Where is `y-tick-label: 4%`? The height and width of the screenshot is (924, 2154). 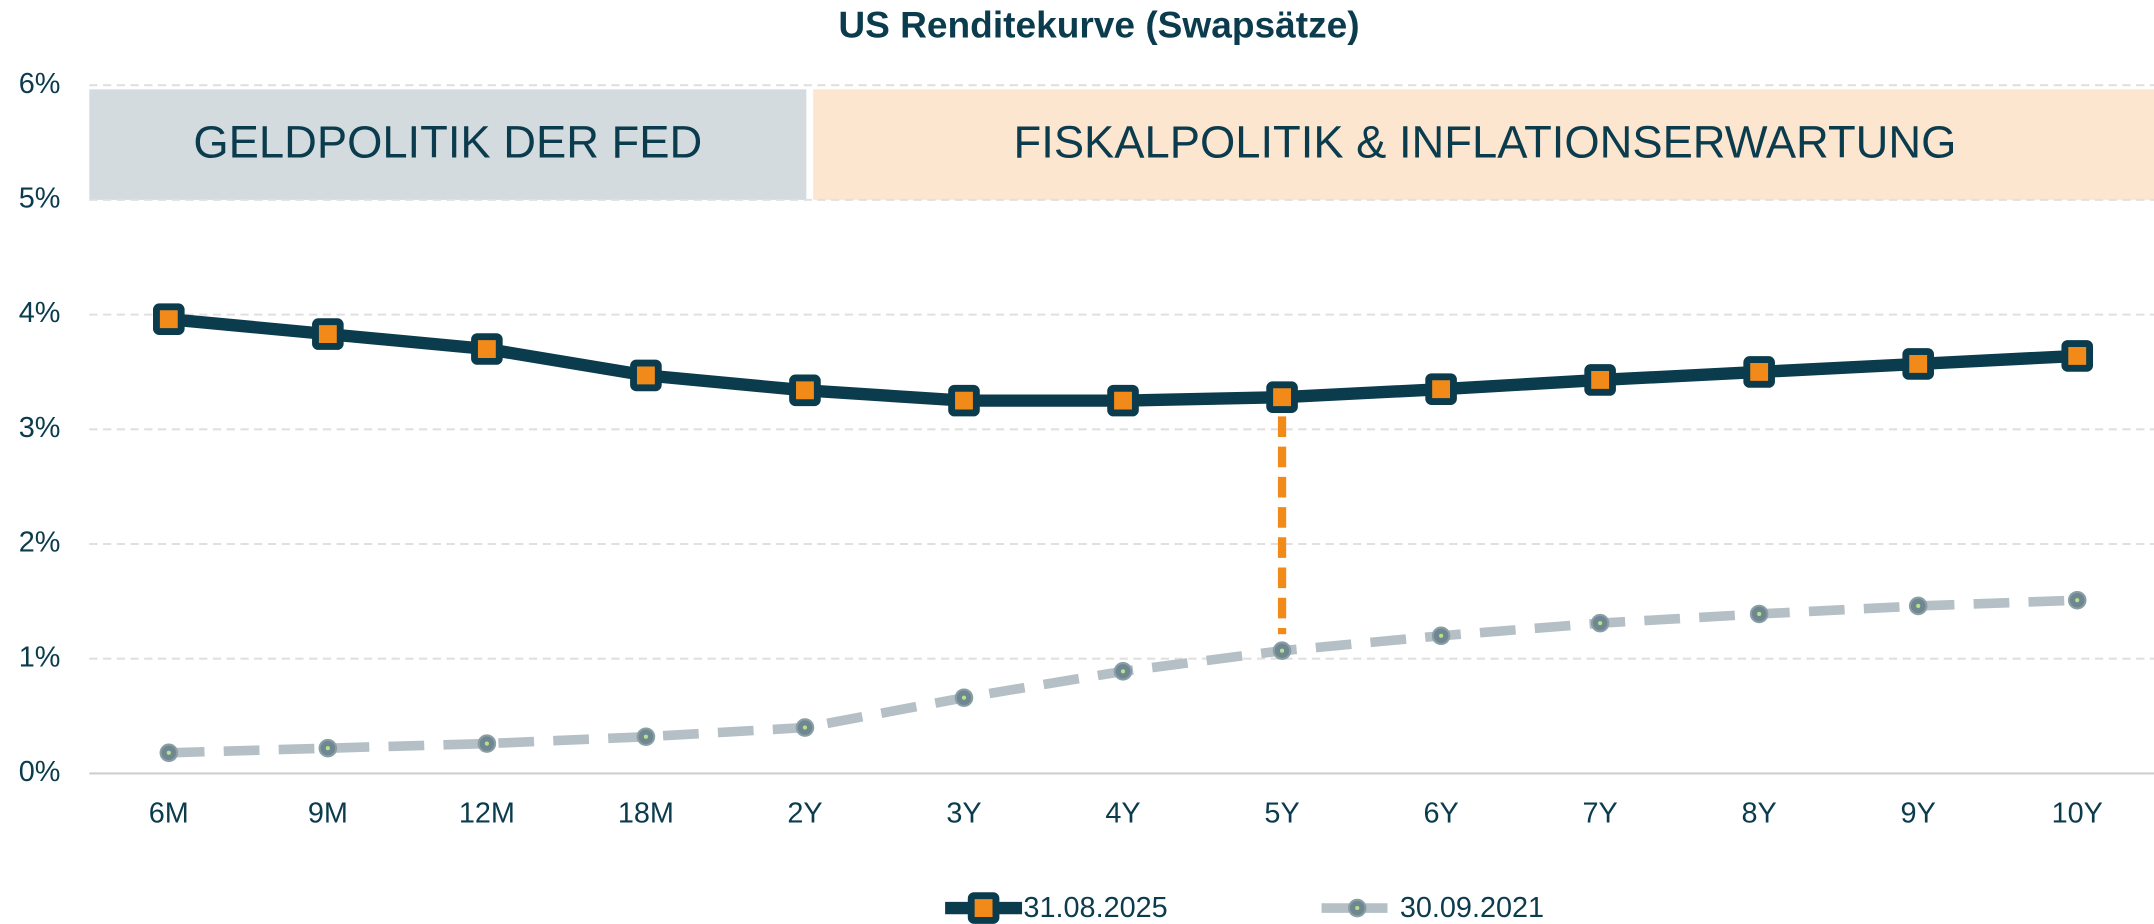
y-tick-label: 4% is located at coordinates (40, 313).